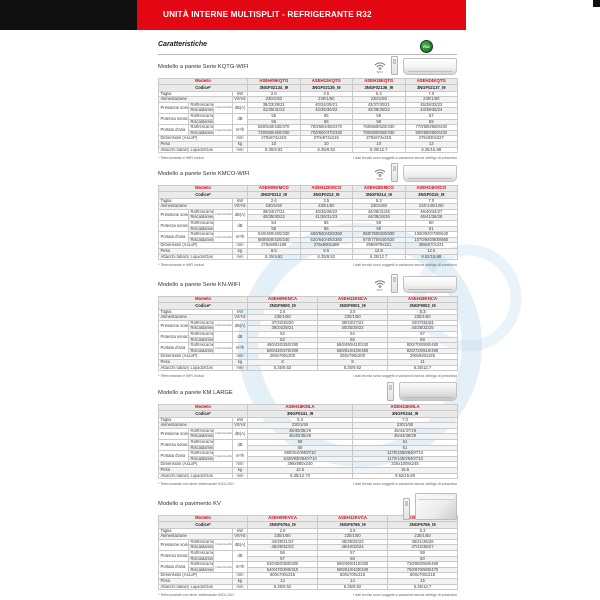  I want to click on codice-header-cell: Codice*, so click(203, 414).